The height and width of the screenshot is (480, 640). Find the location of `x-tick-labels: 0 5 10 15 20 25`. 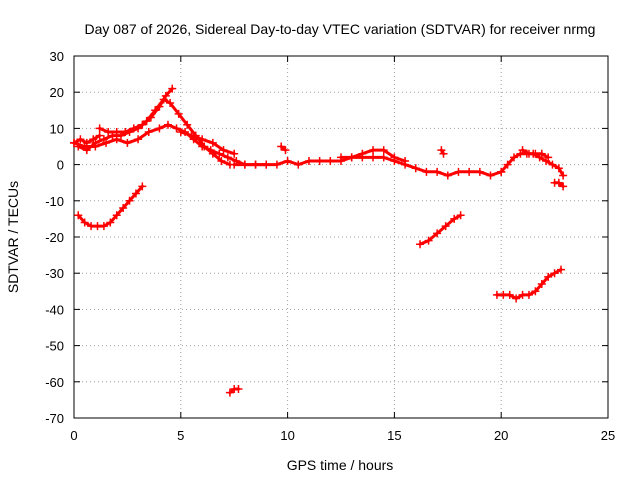

x-tick-labels: 0 5 10 15 20 25 is located at coordinates (342, 435).